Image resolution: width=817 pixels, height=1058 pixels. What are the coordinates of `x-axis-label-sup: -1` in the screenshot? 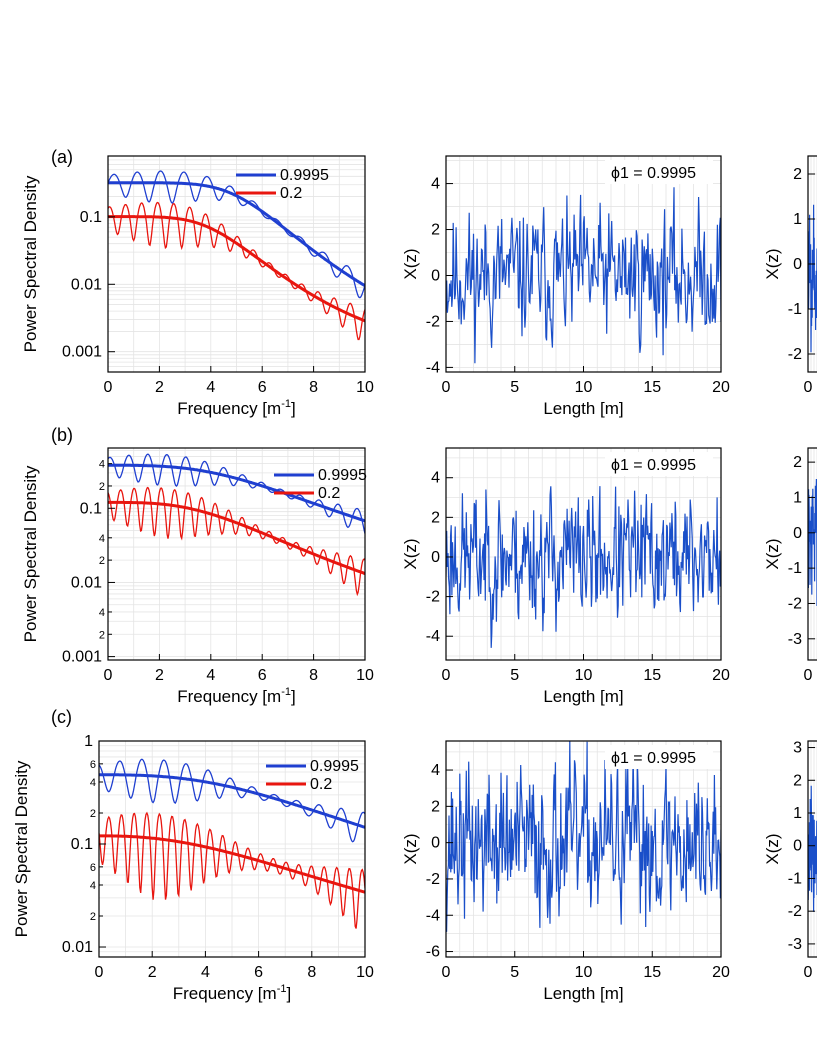 It's located at (286, 404).